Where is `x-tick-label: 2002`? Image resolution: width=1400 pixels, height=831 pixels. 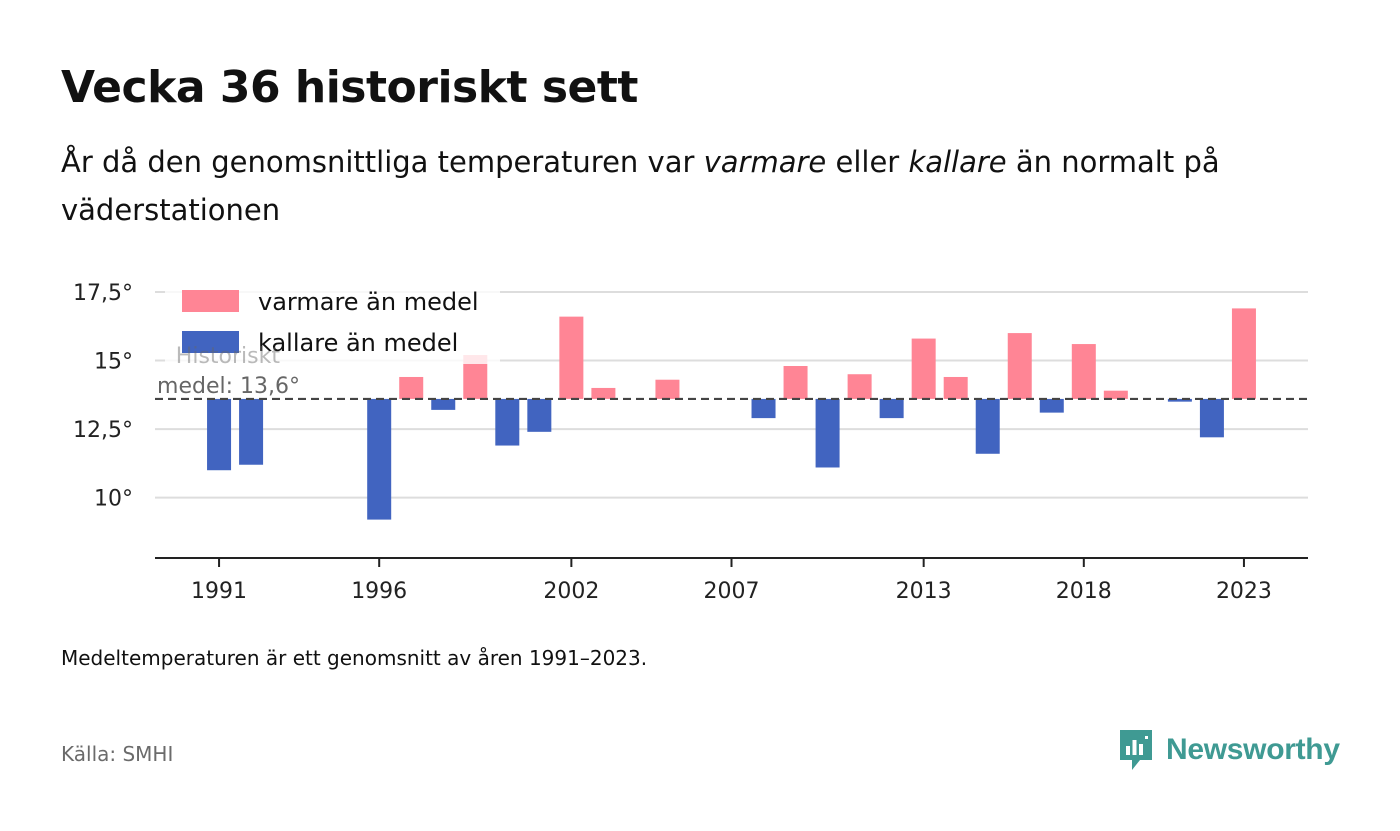
x-tick-label: 2002 is located at coordinates (571, 591).